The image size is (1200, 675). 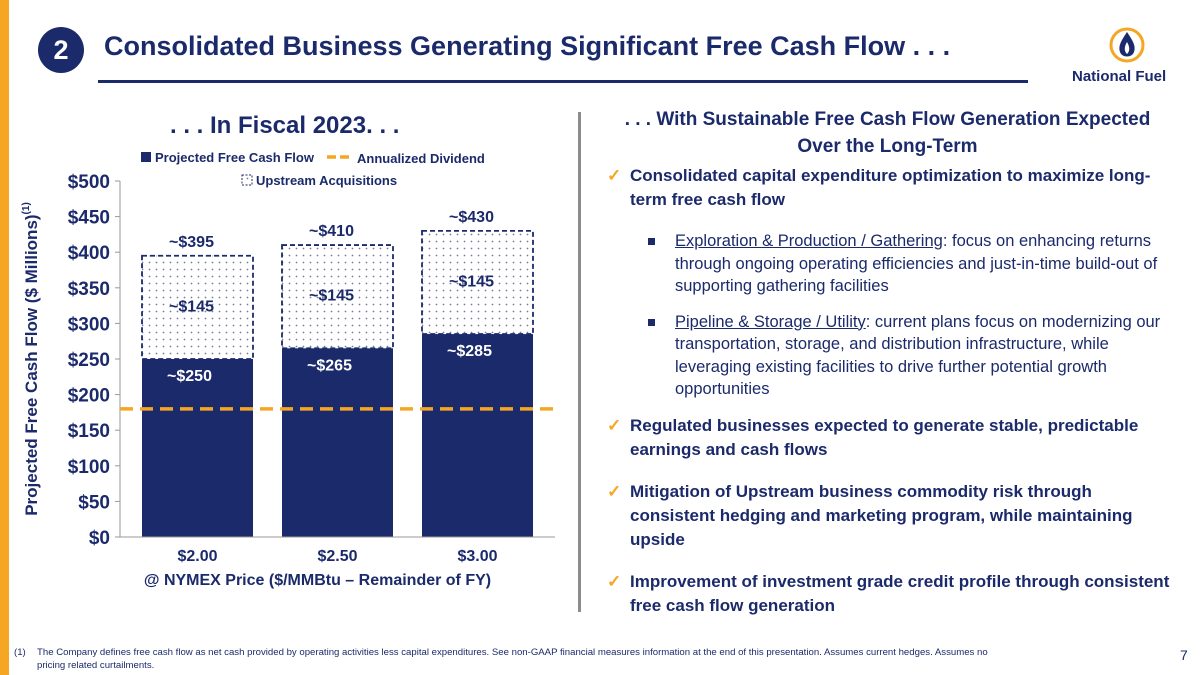 What do you see at coordinates (89, 360) in the screenshot?
I see `y-tick-label: $250` at bounding box center [89, 360].